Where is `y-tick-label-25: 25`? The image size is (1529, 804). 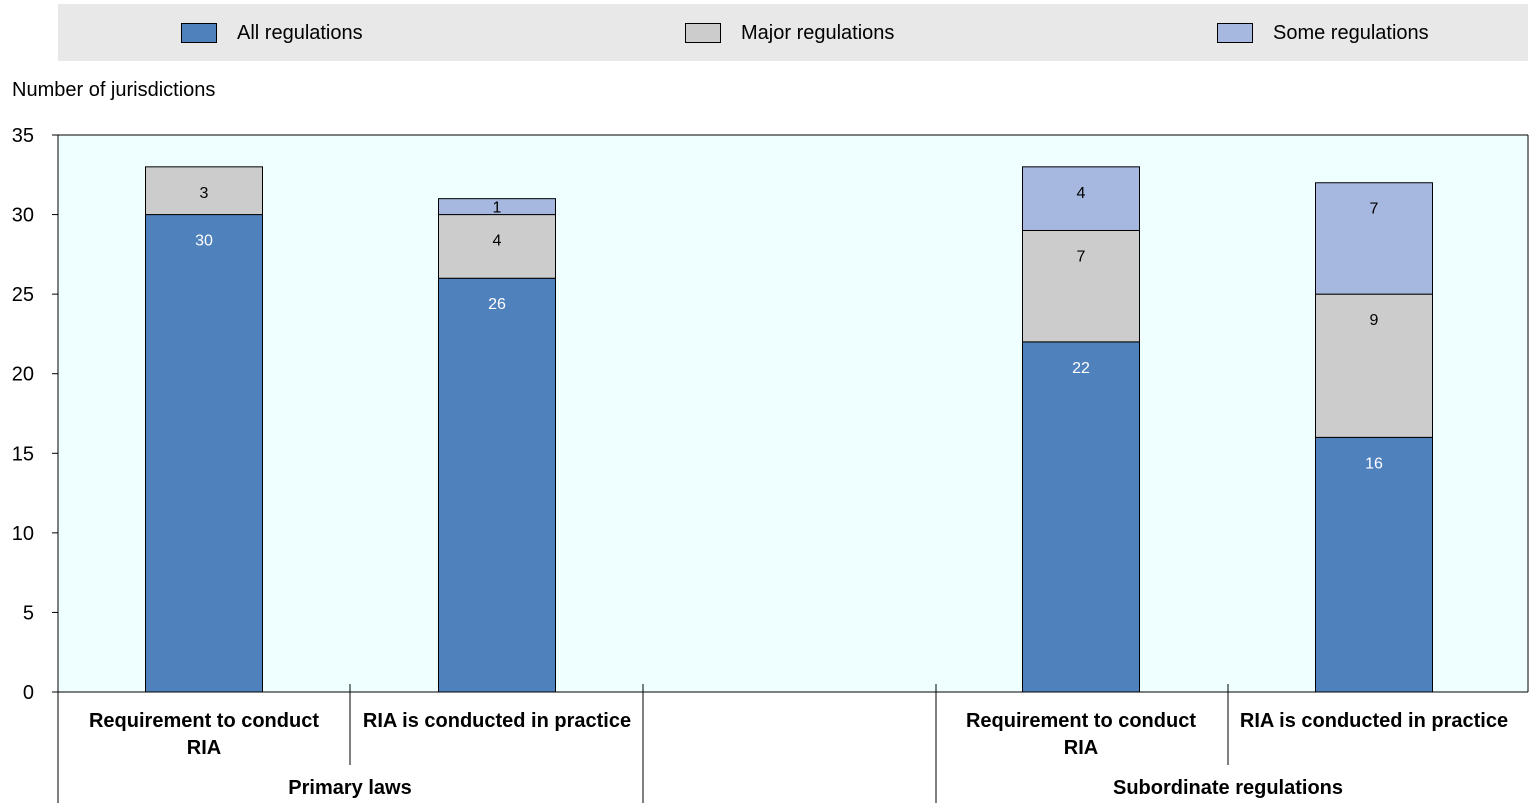 y-tick-label-25: 25 is located at coordinates (23, 295).